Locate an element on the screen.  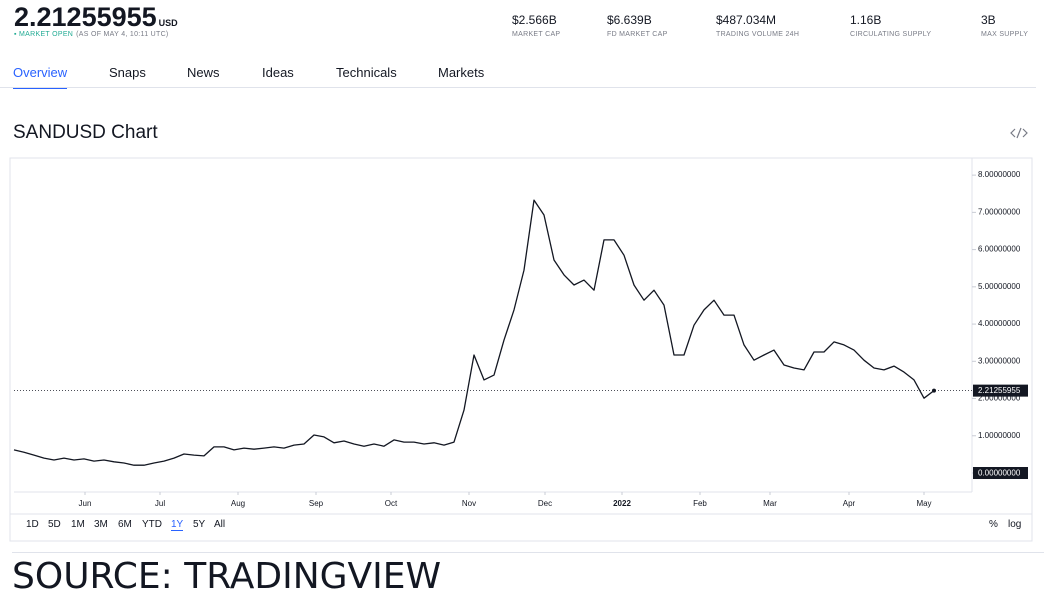
x-tick-label: Jul is located at coordinates (160, 503).